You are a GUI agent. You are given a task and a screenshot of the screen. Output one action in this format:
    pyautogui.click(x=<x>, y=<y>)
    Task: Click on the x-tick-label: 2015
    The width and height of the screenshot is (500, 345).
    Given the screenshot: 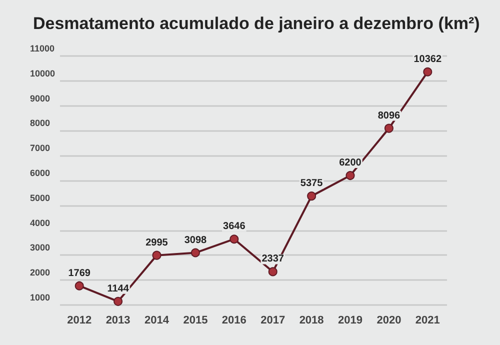 What is the action you would take?
    pyautogui.click(x=195, y=320)
    